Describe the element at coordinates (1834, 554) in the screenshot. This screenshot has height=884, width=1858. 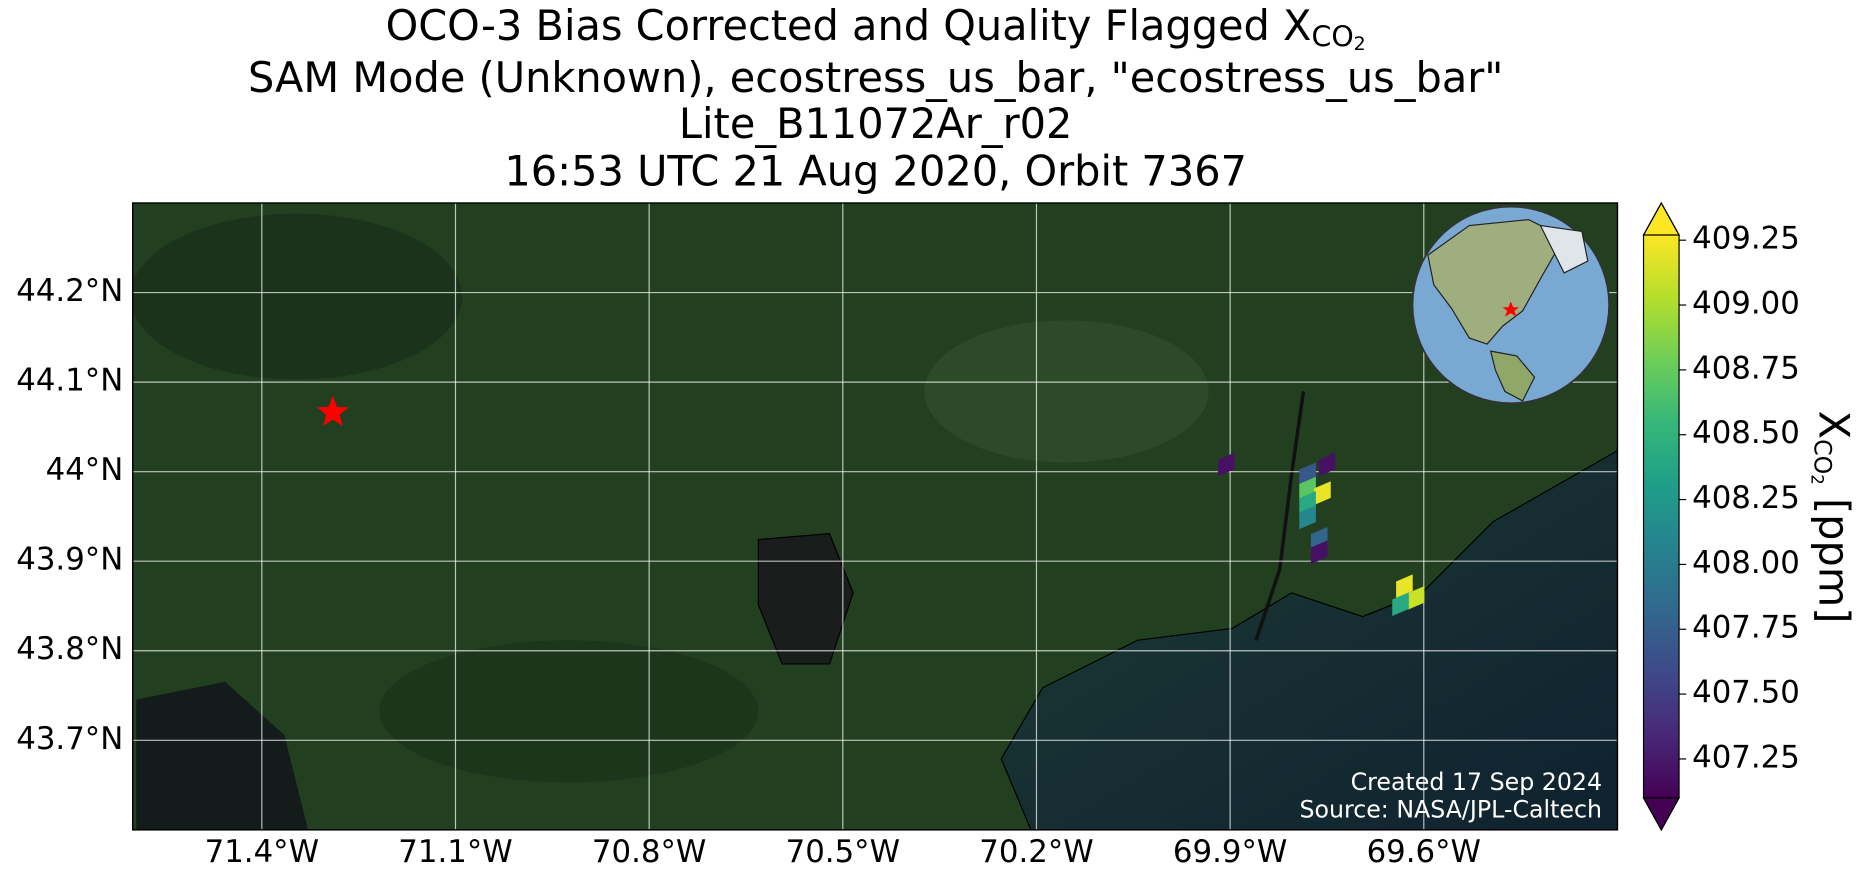
I see `colorbar-label-unit: [ppm]` at that location.